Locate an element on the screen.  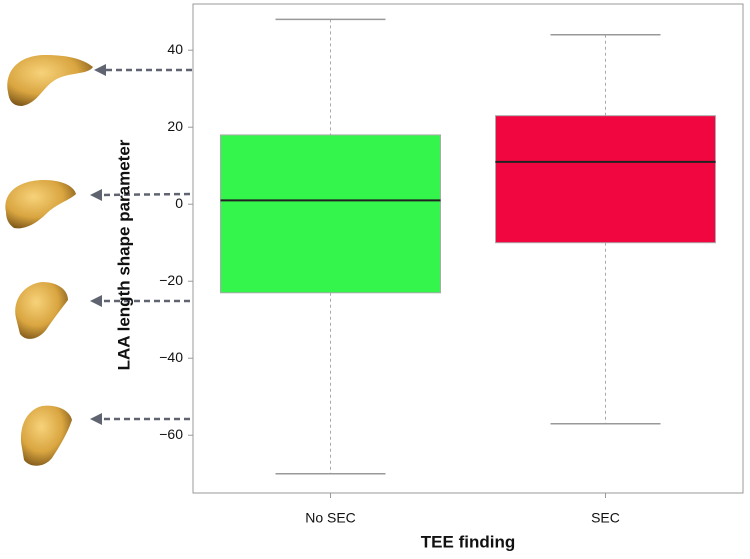
y-tick-label: −20 is located at coordinates (171, 280).